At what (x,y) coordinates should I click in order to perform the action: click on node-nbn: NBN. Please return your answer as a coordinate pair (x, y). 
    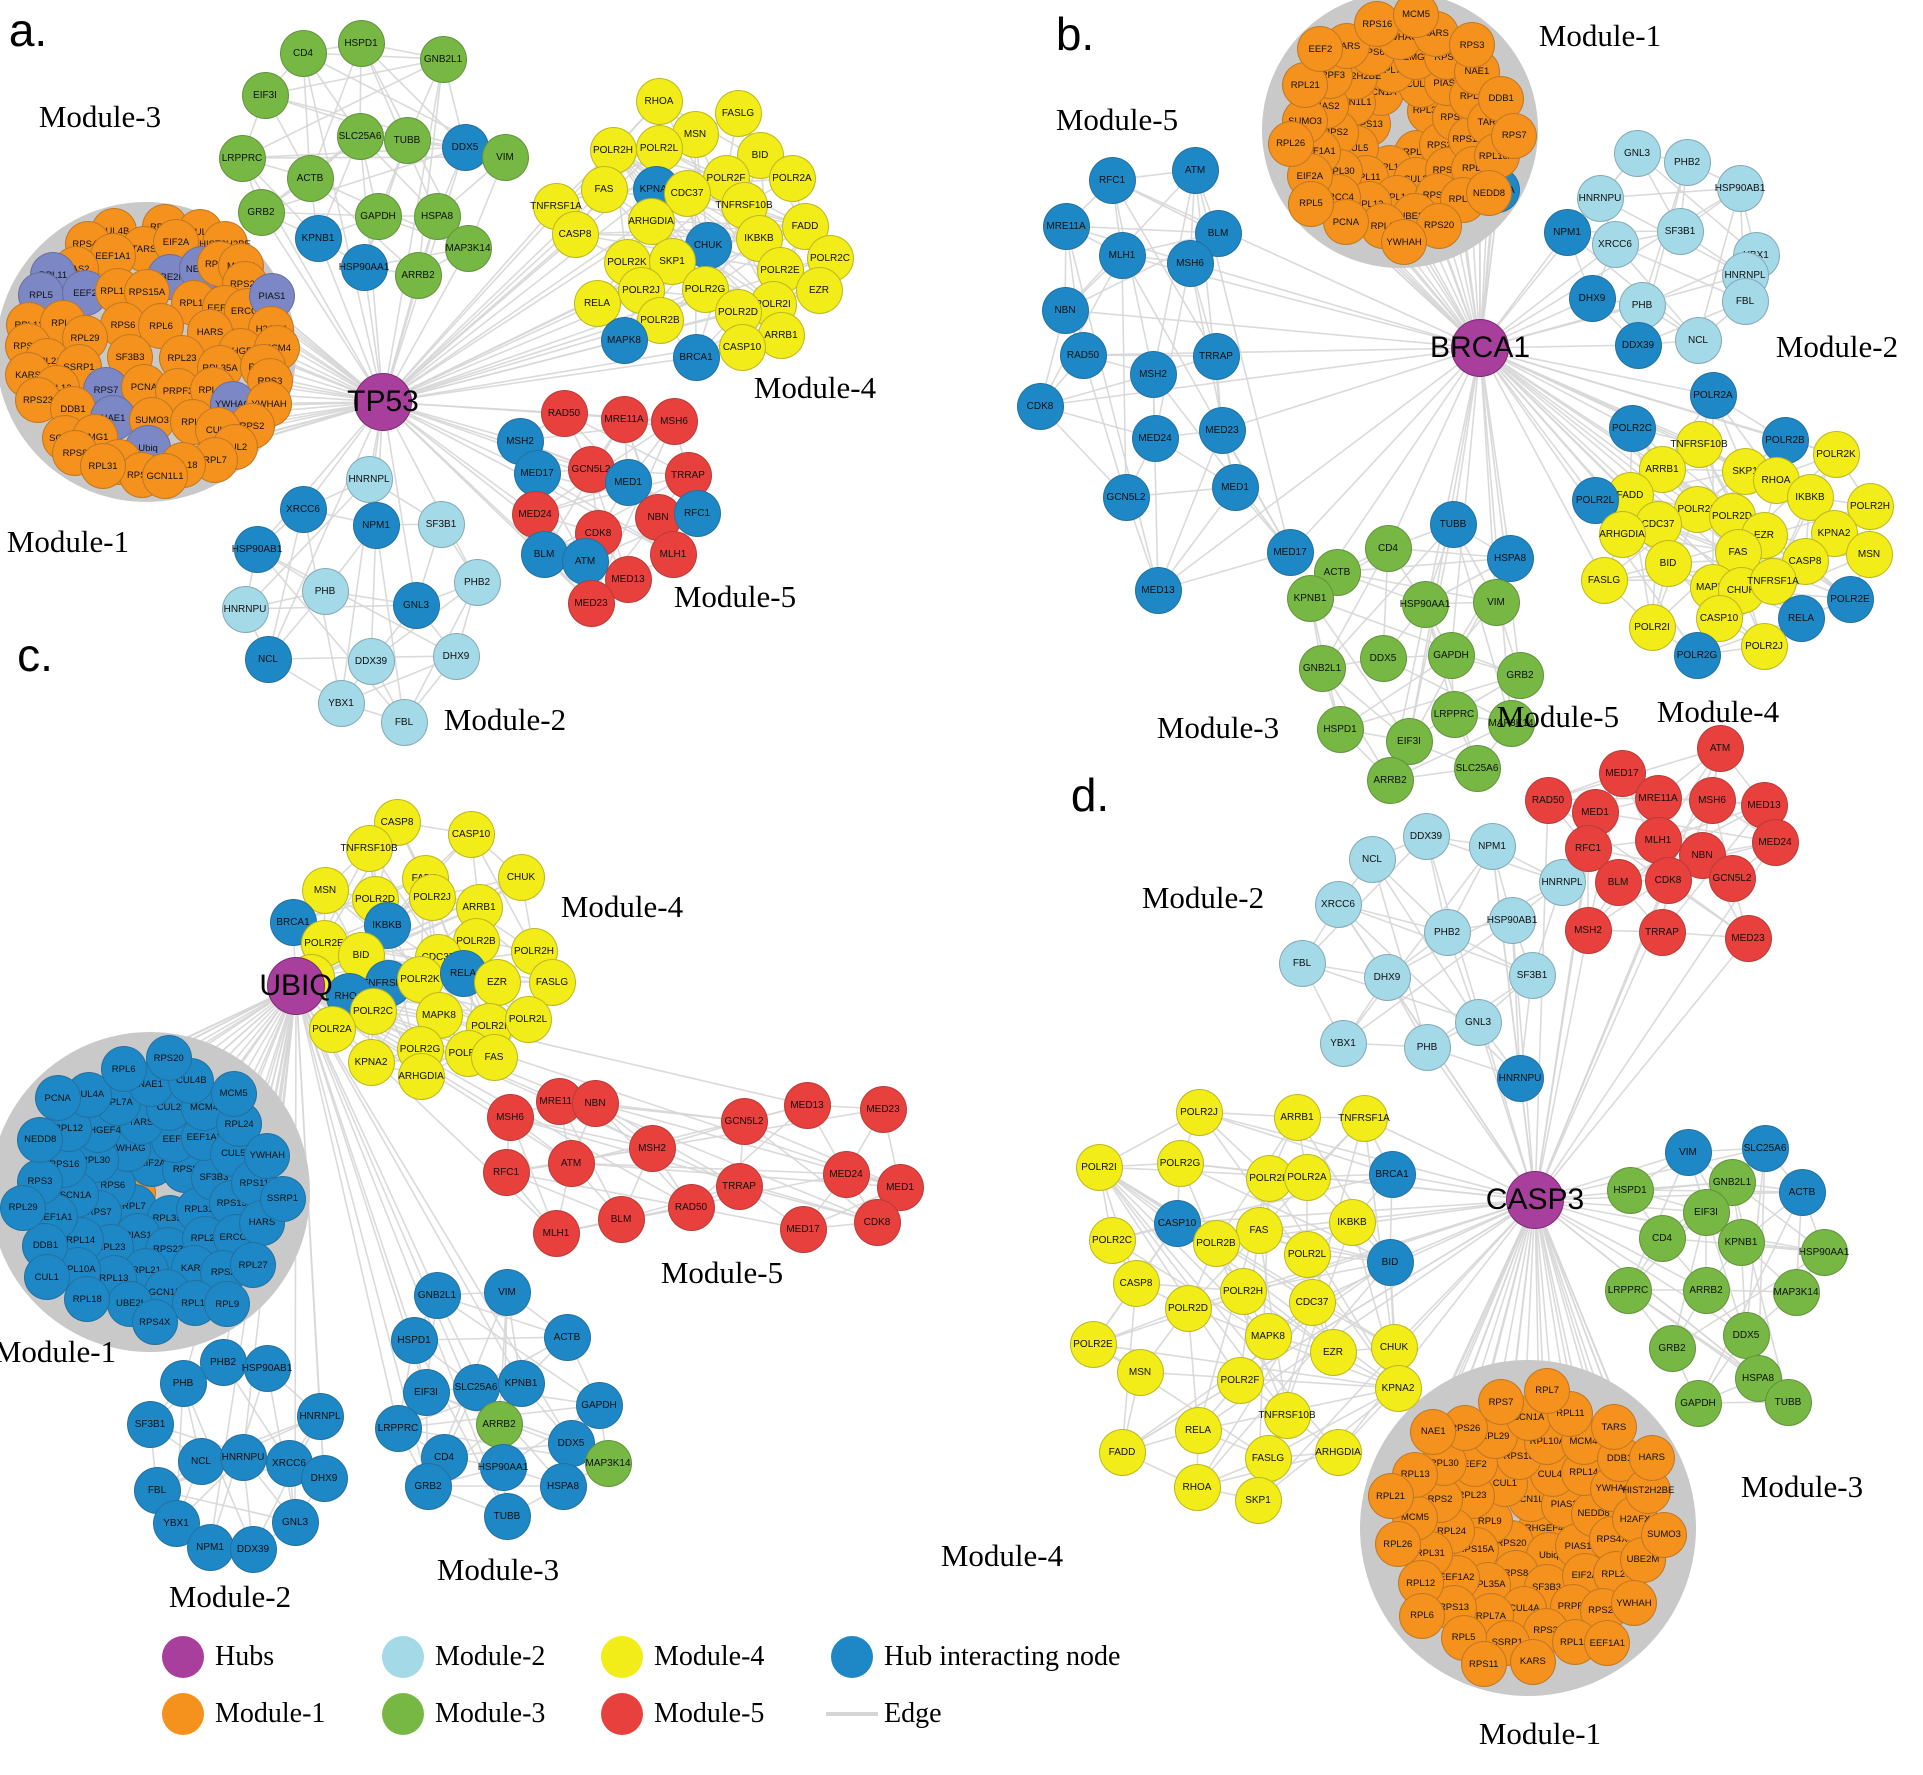
    Looking at the image, I should click on (1065, 310).